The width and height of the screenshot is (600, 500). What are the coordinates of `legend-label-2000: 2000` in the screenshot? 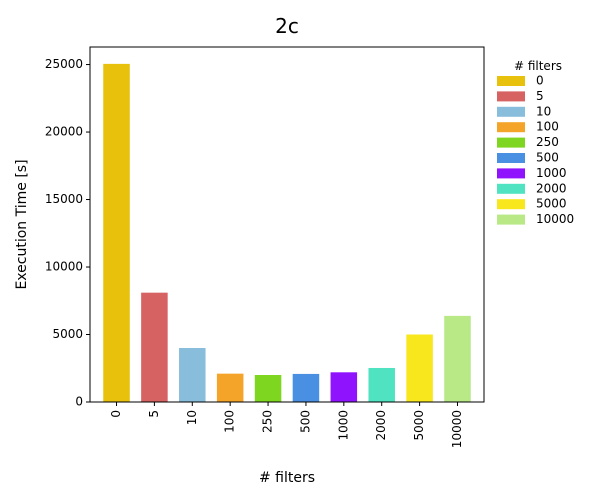 It's located at (551, 188).